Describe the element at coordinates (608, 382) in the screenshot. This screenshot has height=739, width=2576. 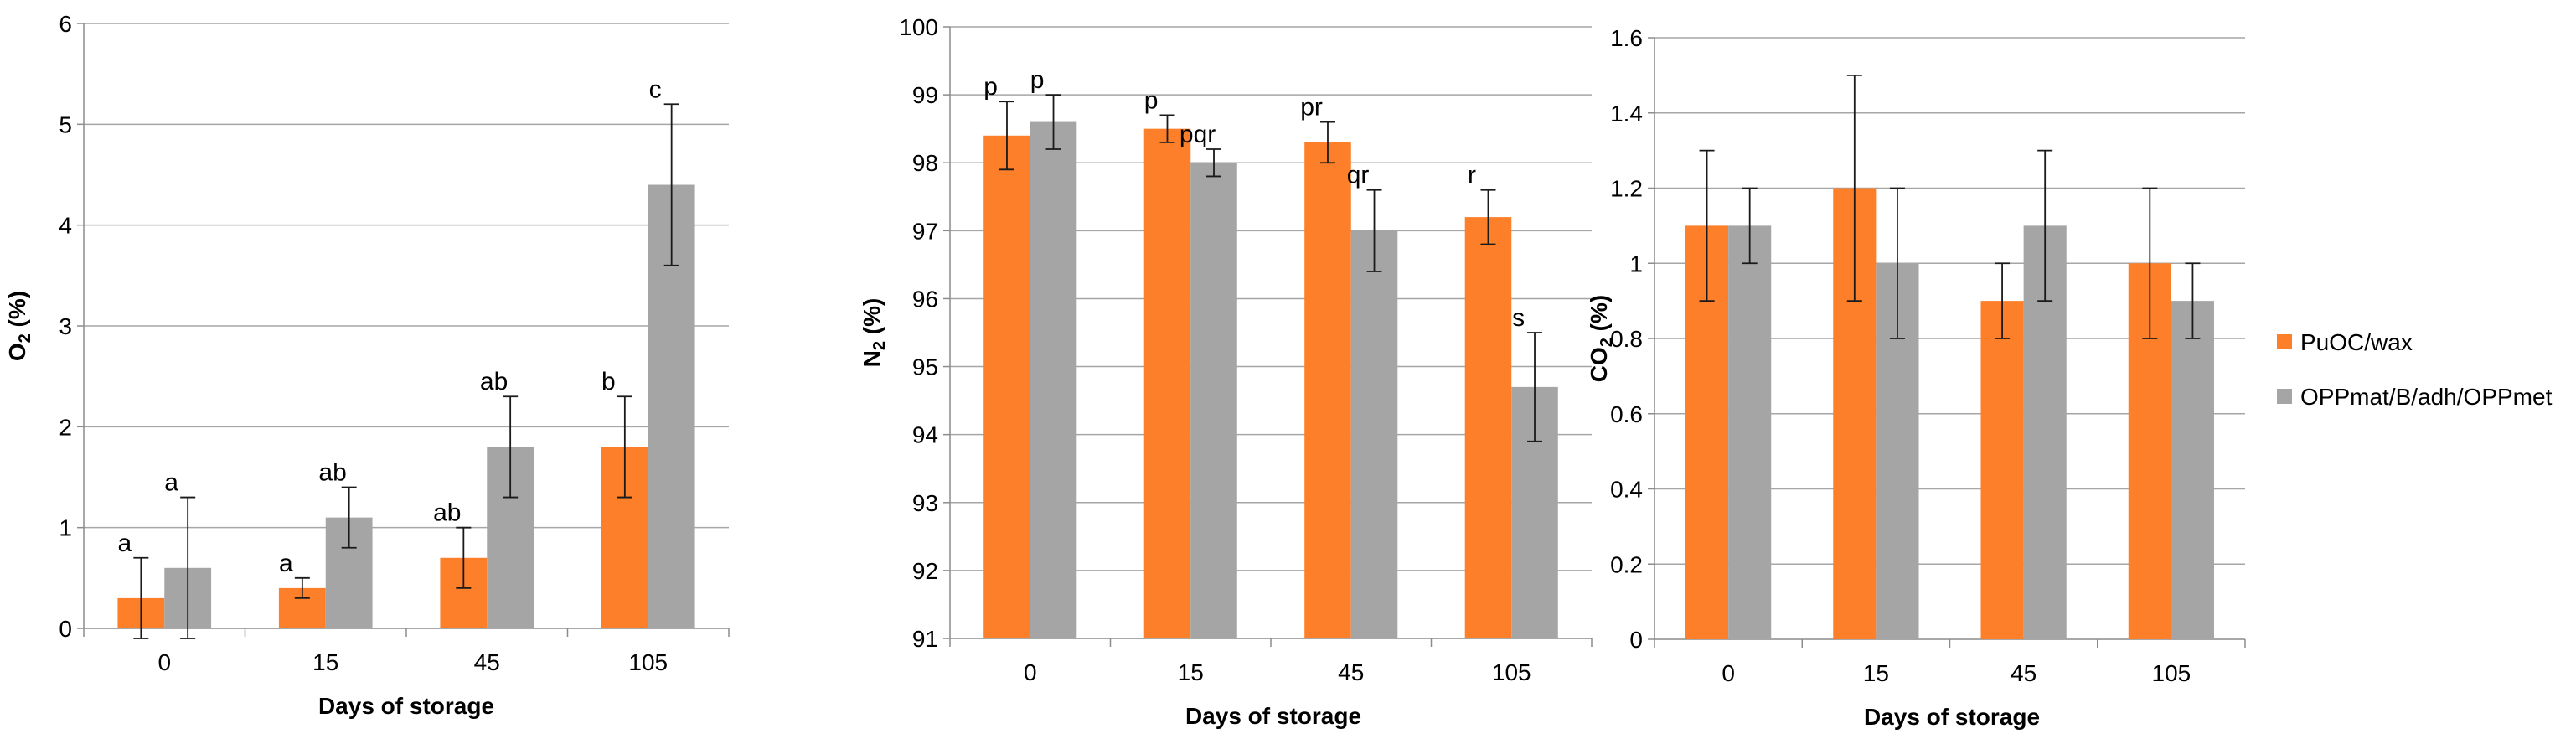
I see `significance-letter: b` at that location.